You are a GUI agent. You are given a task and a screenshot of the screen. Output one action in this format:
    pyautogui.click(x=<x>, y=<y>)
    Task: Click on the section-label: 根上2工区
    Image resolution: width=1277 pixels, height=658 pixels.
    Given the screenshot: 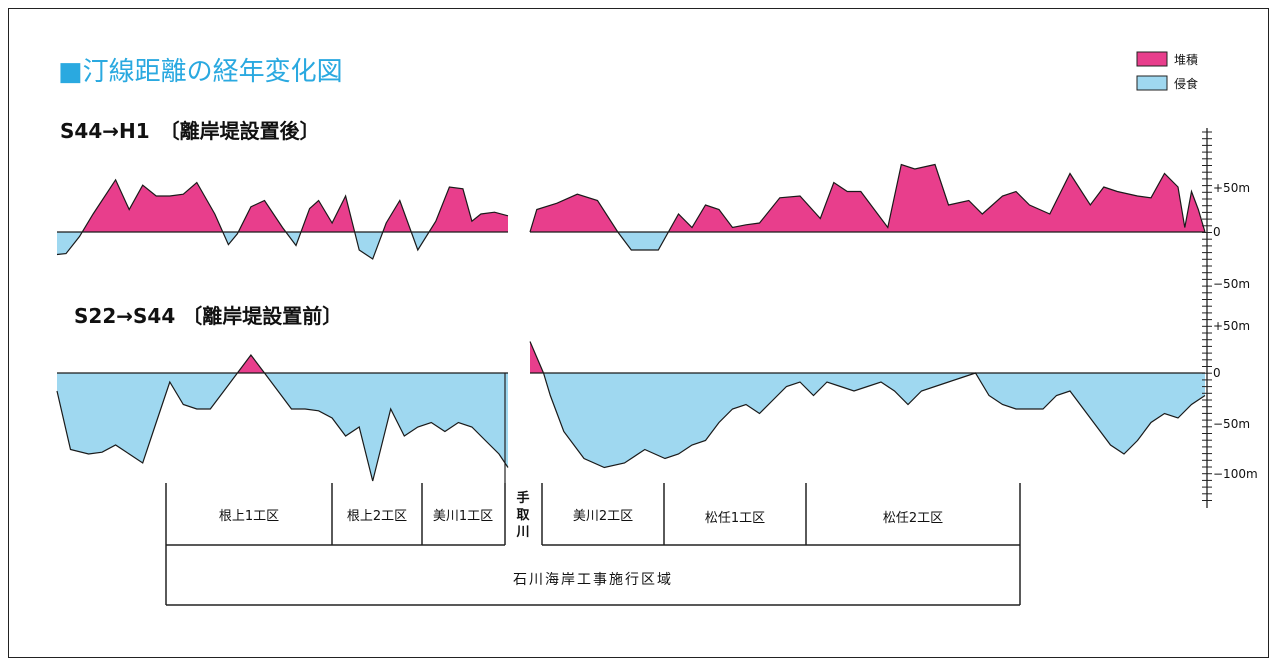 What is the action you would take?
    pyautogui.click(x=377, y=516)
    